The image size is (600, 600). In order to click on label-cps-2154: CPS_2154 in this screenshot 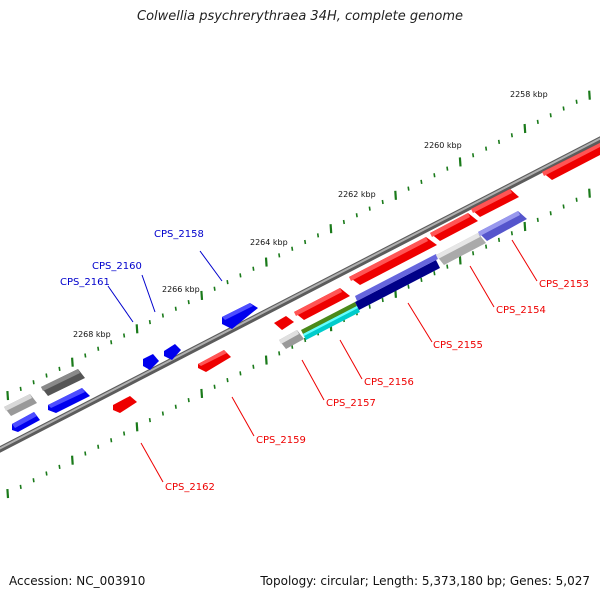, I will do `click(521, 310)`.